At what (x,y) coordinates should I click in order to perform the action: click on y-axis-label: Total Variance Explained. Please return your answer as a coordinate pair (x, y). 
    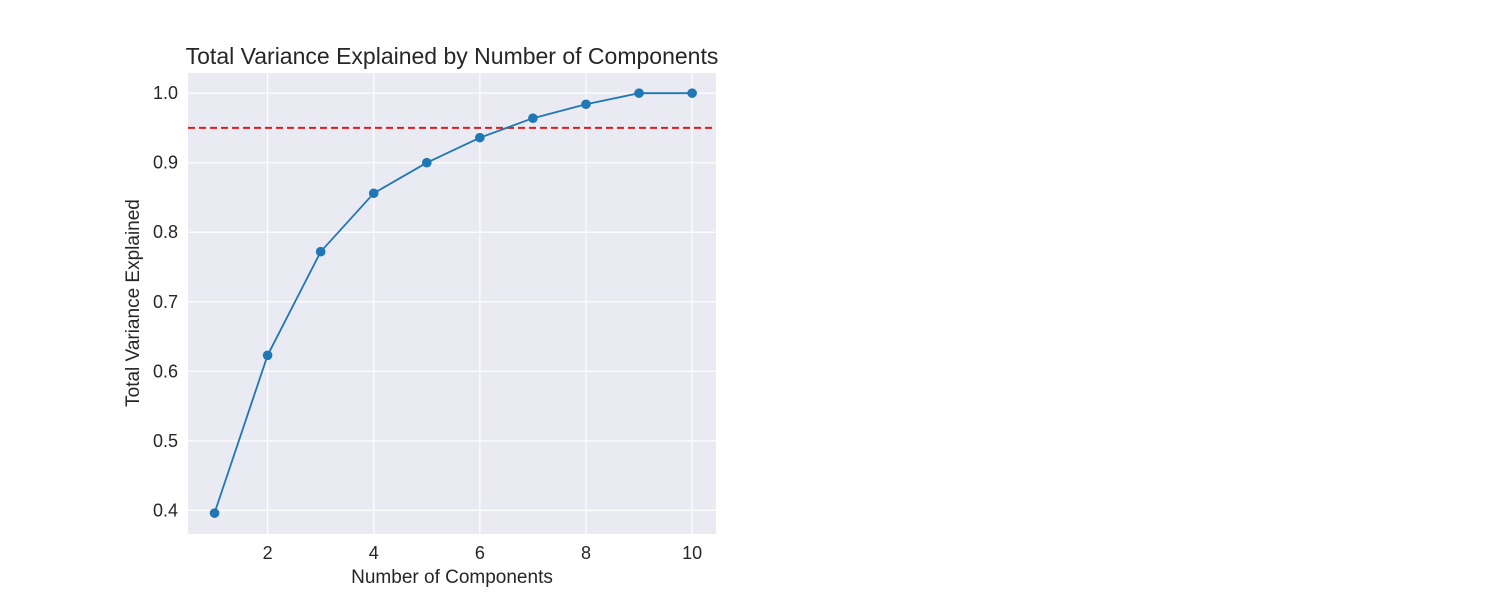
    Looking at the image, I should click on (133, 303).